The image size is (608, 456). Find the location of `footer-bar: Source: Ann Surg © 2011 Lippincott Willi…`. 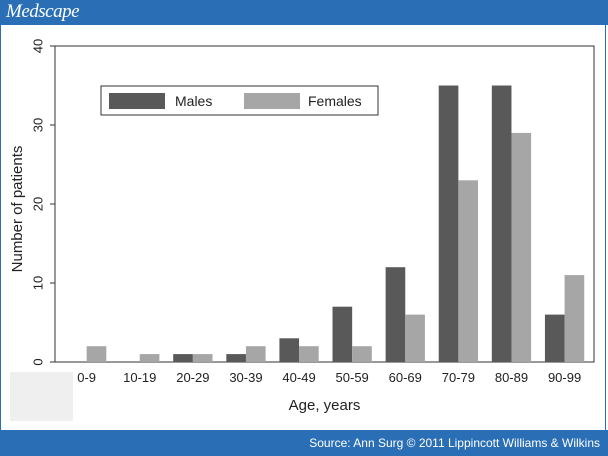

footer-bar: Source: Ann Surg © 2011 Lippincott Willi… is located at coordinates (304, 443).